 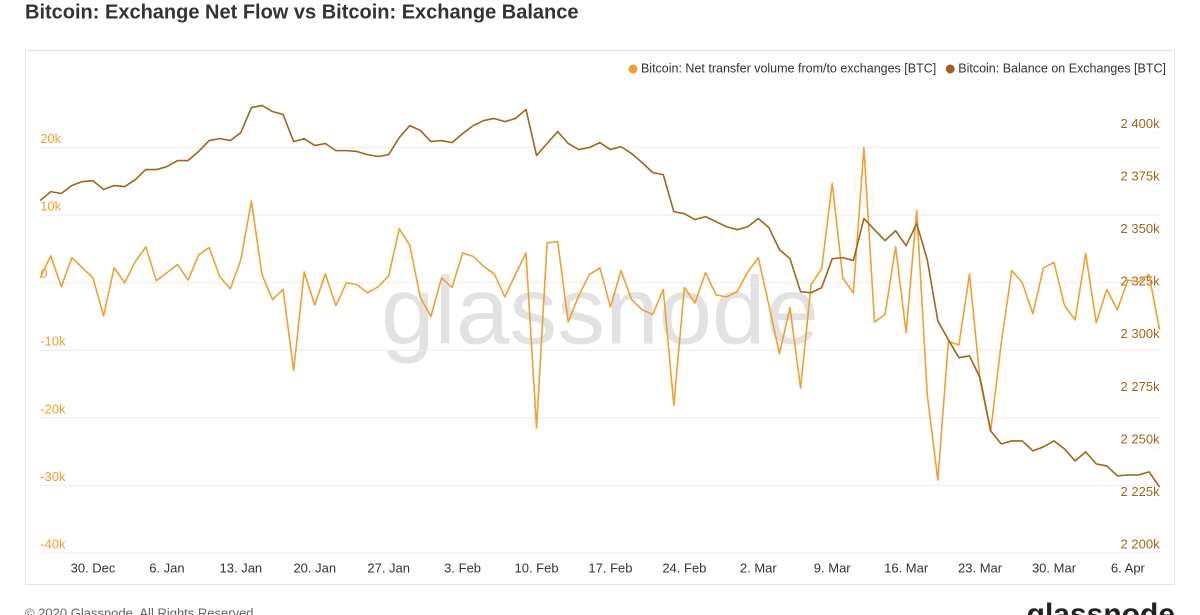 I want to click on x-tick-label: 24. Feb, so click(x=684, y=567).